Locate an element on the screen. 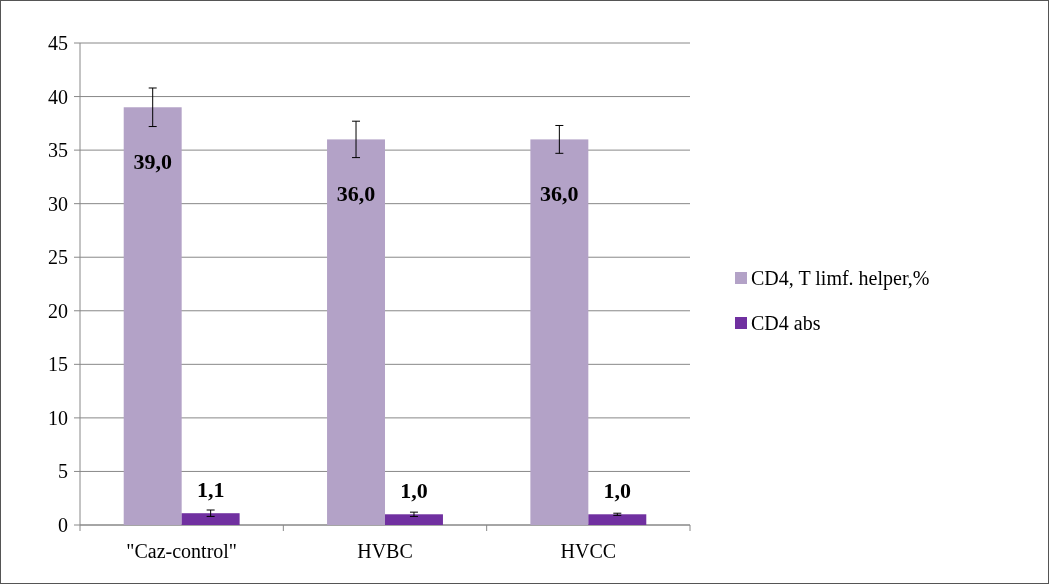  data-label: 39,0 is located at coordinates (152, 162).